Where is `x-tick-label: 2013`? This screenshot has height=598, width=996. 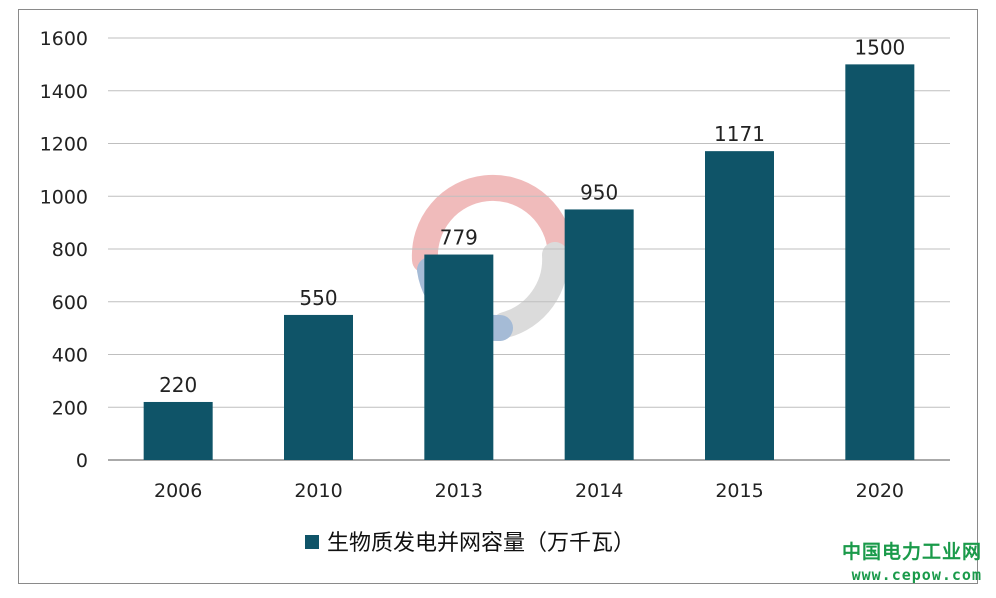
x-tick-label: 2013 is located at coordinates (459, 491).